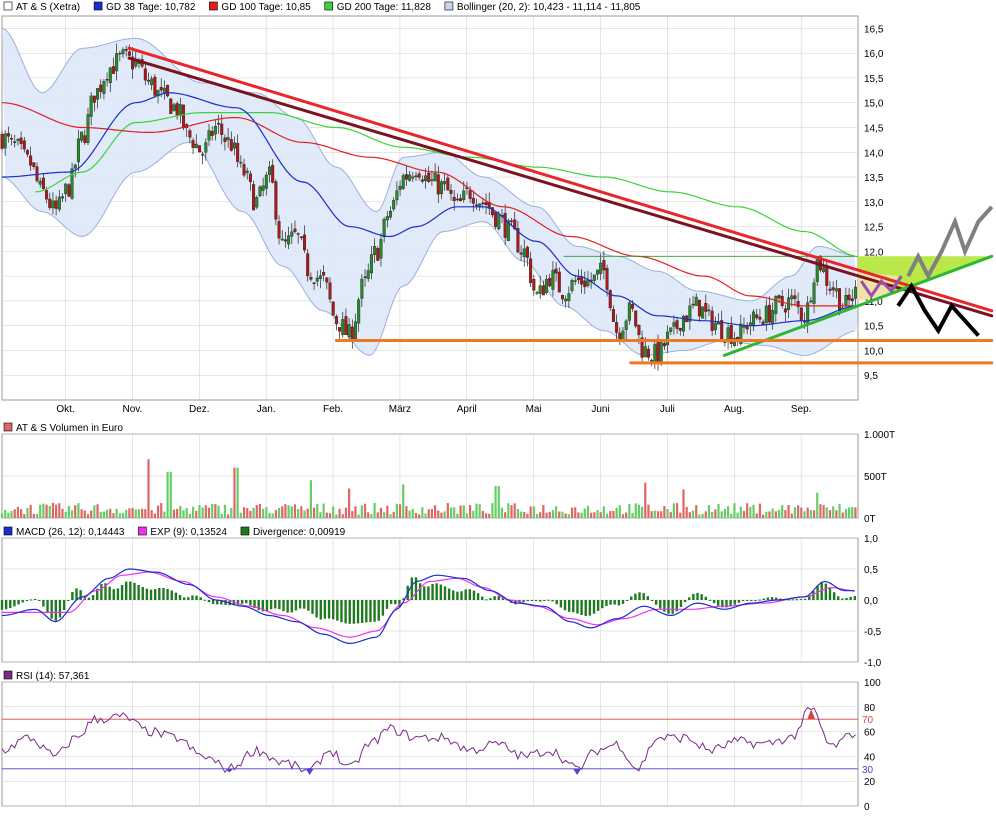 This screenshot has height=819, width=996. What do you see at coordinates (667, 409) in the screenshot?
I see `x-axis-month-label: Juli` at bounding box center [667, 409].